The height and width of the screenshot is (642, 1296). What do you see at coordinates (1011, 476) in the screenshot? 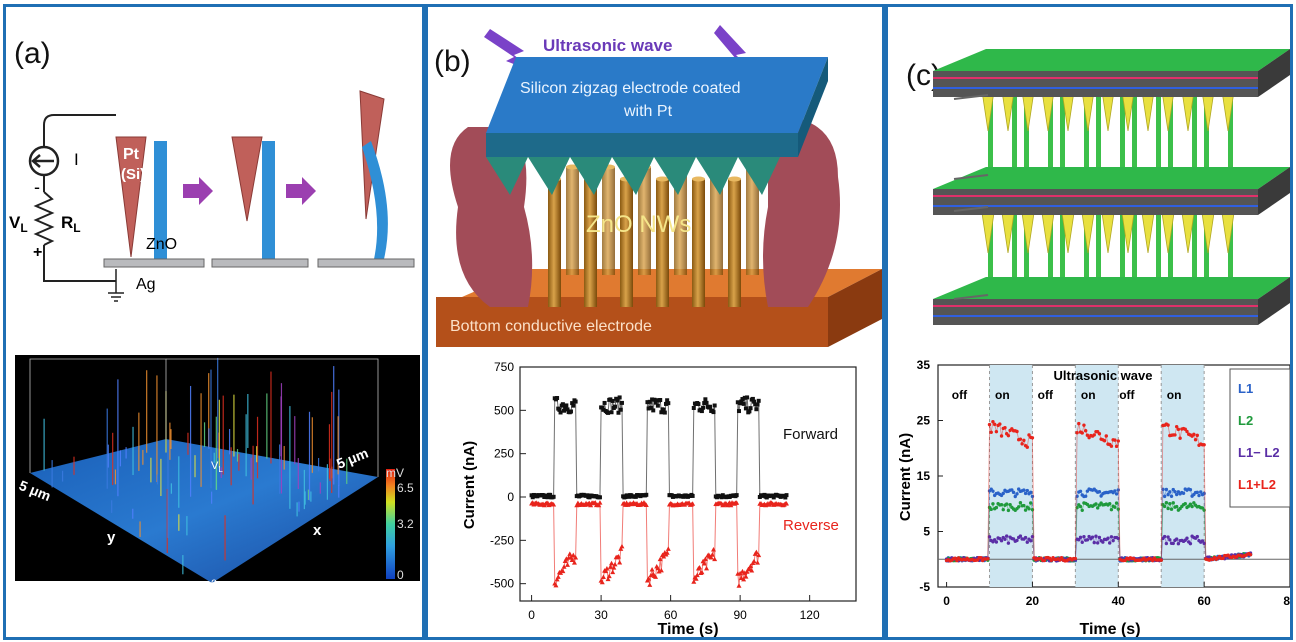
I see `chart-c-on-band` at bounding box center [1011, 476].